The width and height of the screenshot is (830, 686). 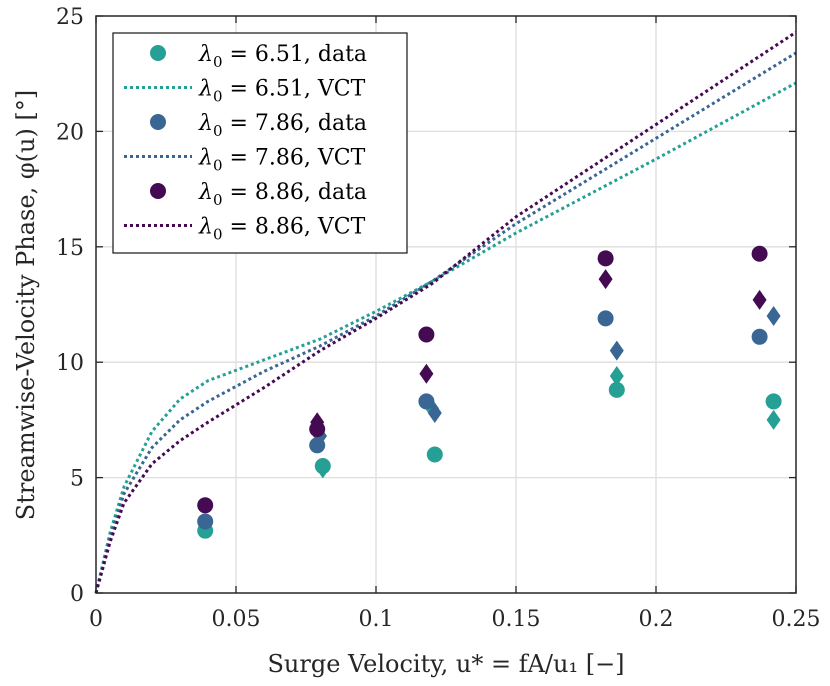 What do you see at coordinates (445, 664) in the screenshot?
I see `x-axis-label: Surge Velocity, u* = fA/u₁ [−]` at bounding box center [445, 664].